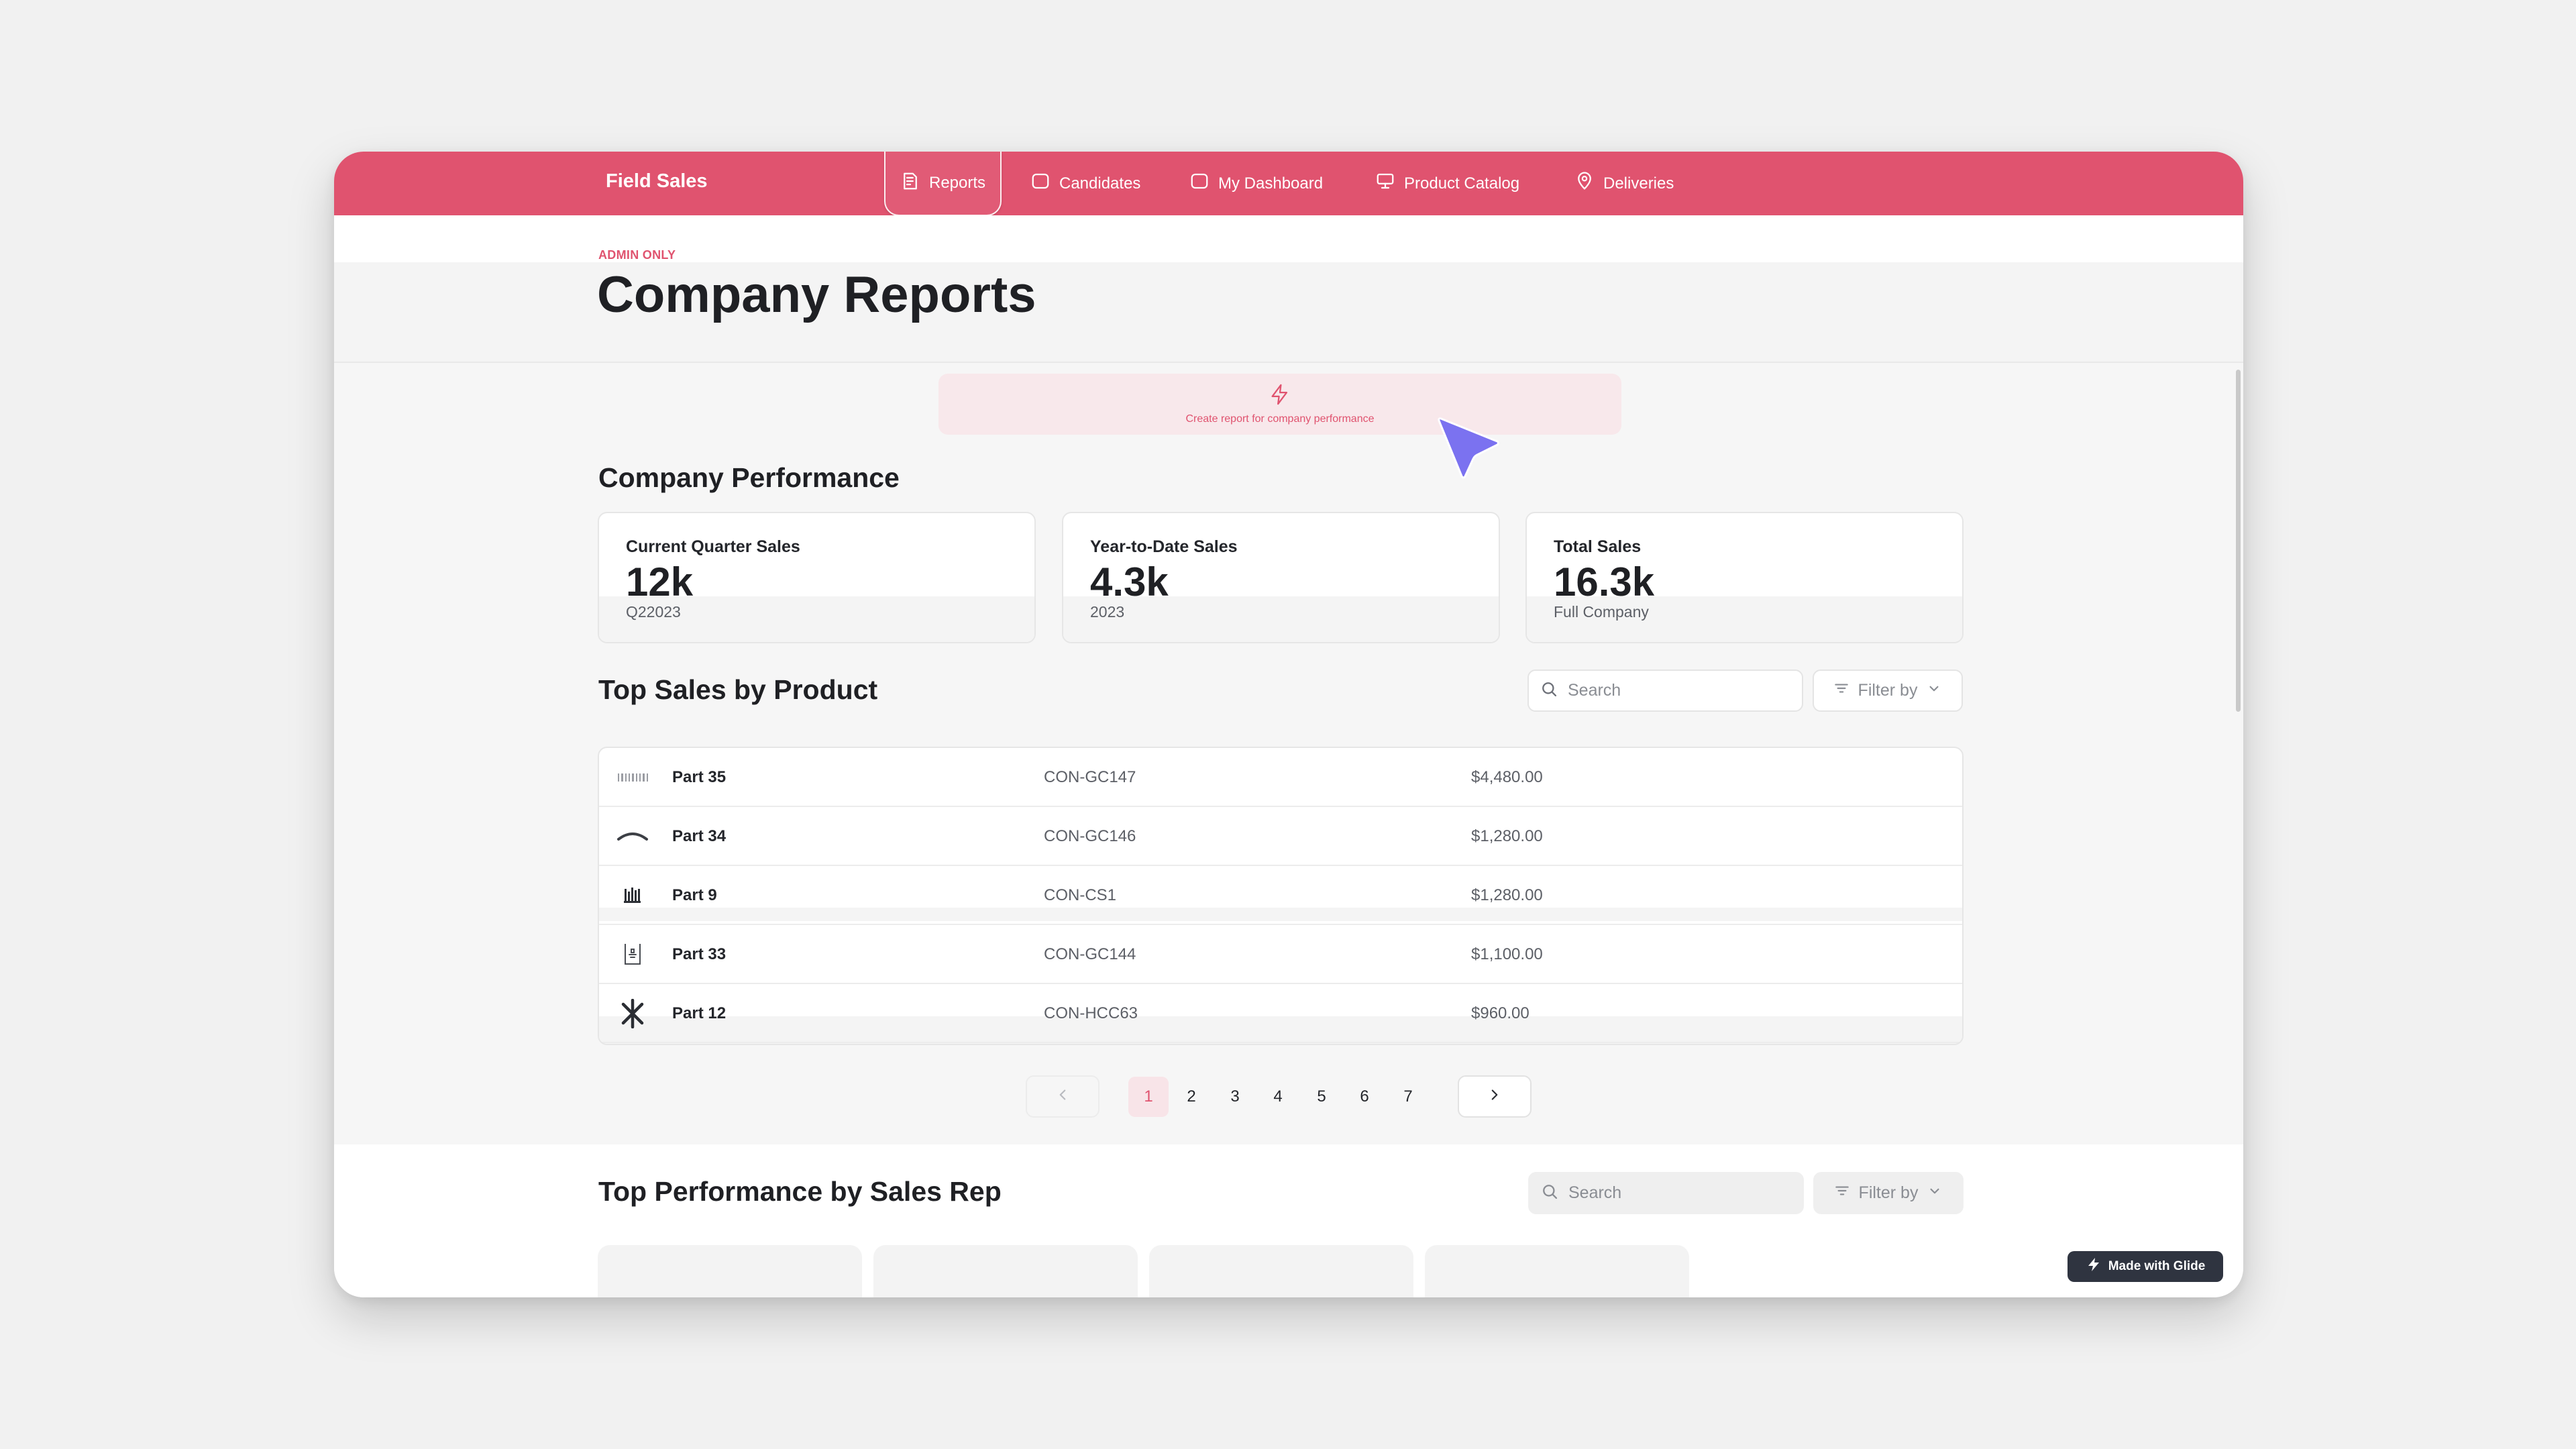 This screenshot has height=1449, width=2576. Describe the element at coordinates (1598, 546) in the screenshot. I see `metric-label: Total Sales` at that location.